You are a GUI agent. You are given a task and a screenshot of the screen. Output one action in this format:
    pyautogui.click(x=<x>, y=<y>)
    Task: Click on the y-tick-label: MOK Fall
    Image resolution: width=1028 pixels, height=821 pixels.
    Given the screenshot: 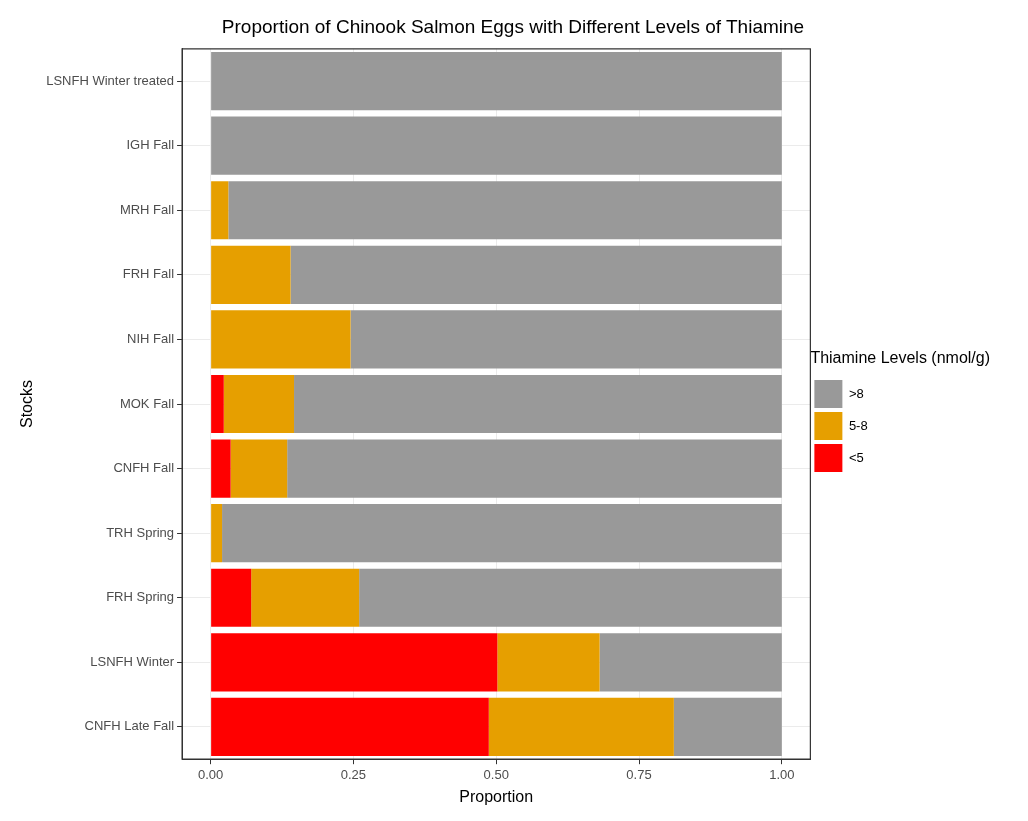 What is the action you would take?
    pyautogui.click(x=147, y=403)
    